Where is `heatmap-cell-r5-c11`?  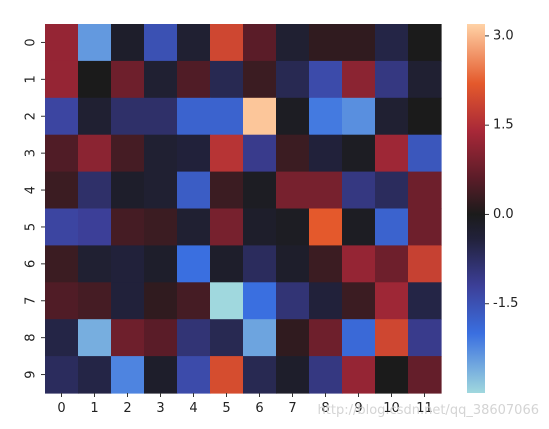
heatmap-cell-r5-c11 is located at coordinates (425, 227).